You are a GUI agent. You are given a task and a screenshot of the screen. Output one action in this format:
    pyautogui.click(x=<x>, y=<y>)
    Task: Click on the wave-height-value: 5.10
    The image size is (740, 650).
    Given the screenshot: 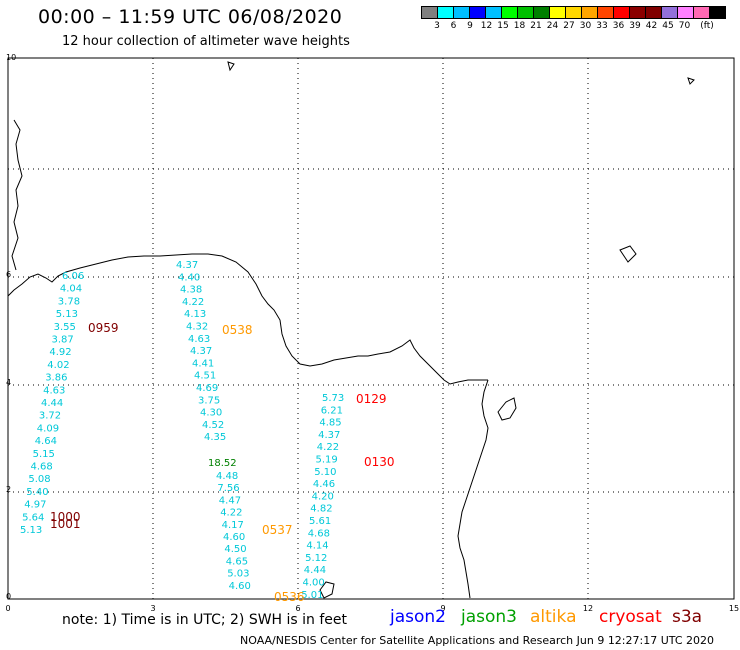 What is the action you would take?
    pyautogui.click(x=325, y=472)
    